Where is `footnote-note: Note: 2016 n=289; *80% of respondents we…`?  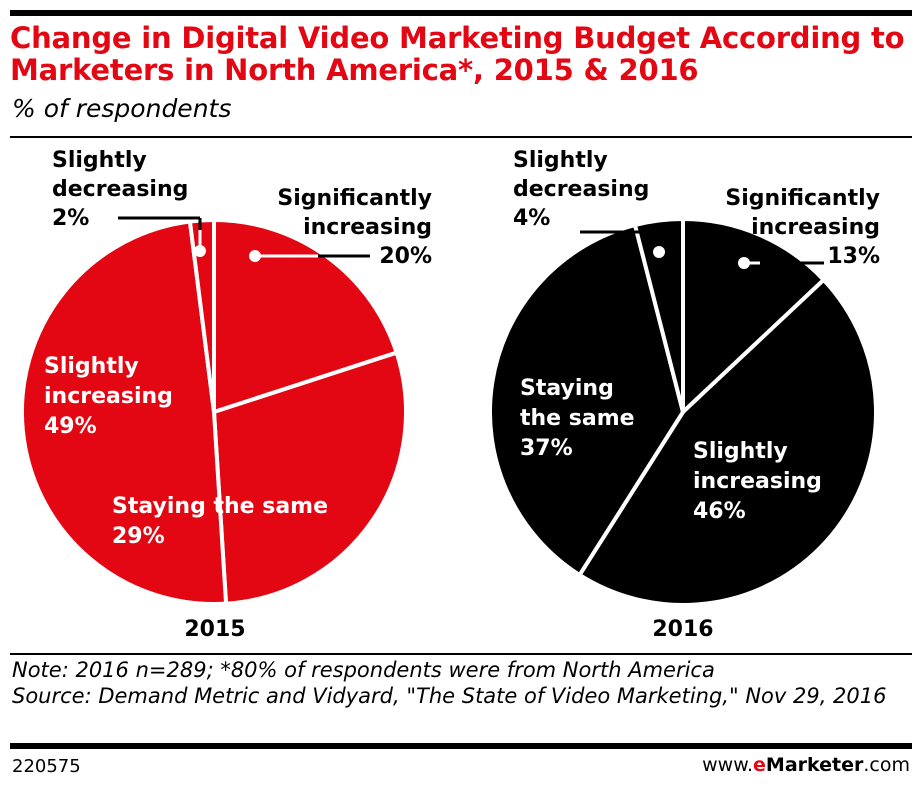 footnote-note: Note: 2016 n=289; *80% of respondents we… is located at coordinates (363, 670).